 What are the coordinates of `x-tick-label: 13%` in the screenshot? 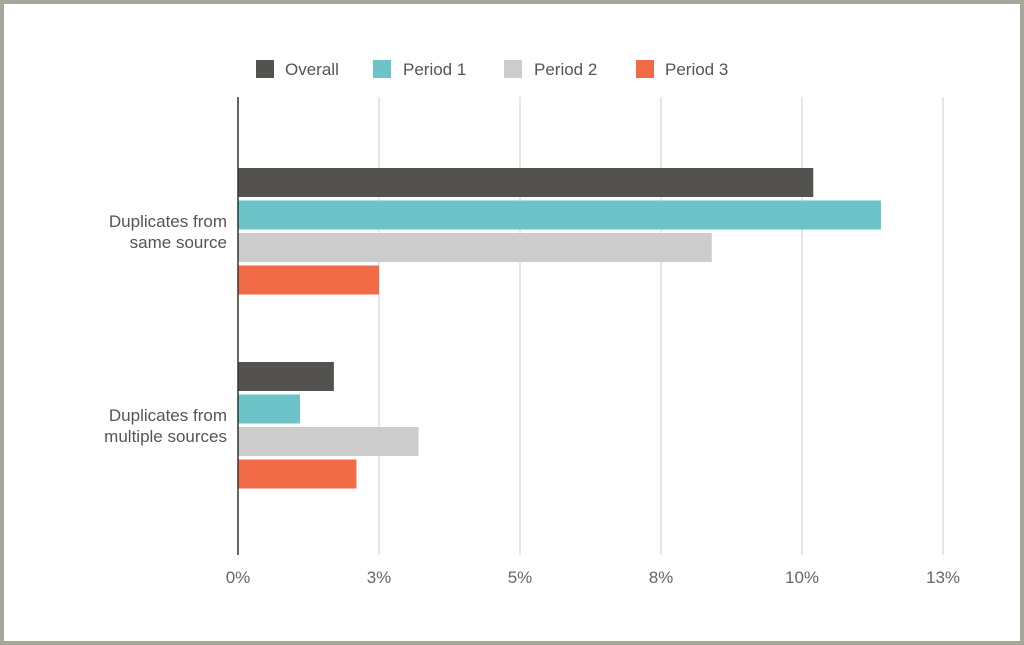 It's located at (943, 577).